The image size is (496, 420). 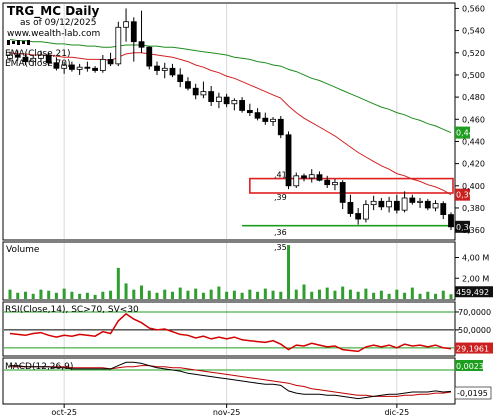 I want to click on price-annotation: ,41, so click(x=280, y=175).